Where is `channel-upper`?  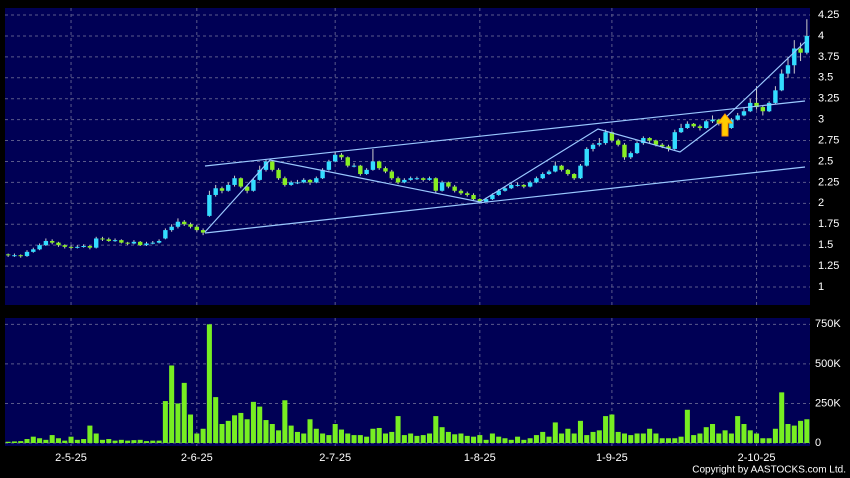 channel-upper is located at coordinates (505, 133).